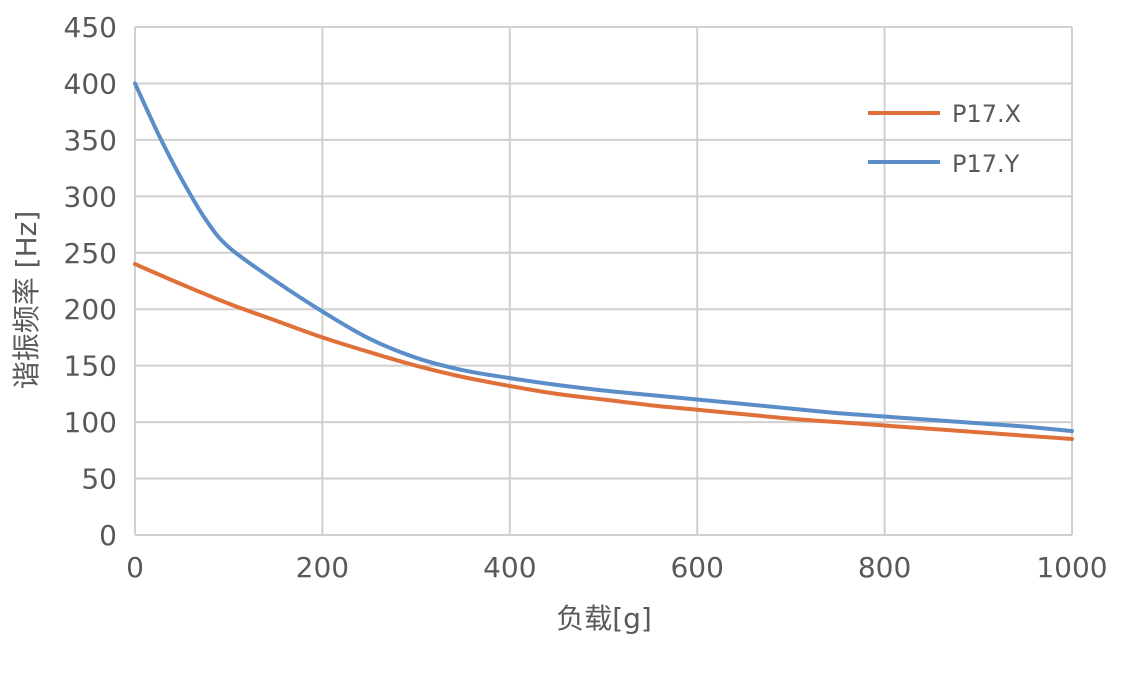  Describe the element at coordinates (986, 164) in the screenshot. I see `legend-label-p17-y: P17.Y` at that location.